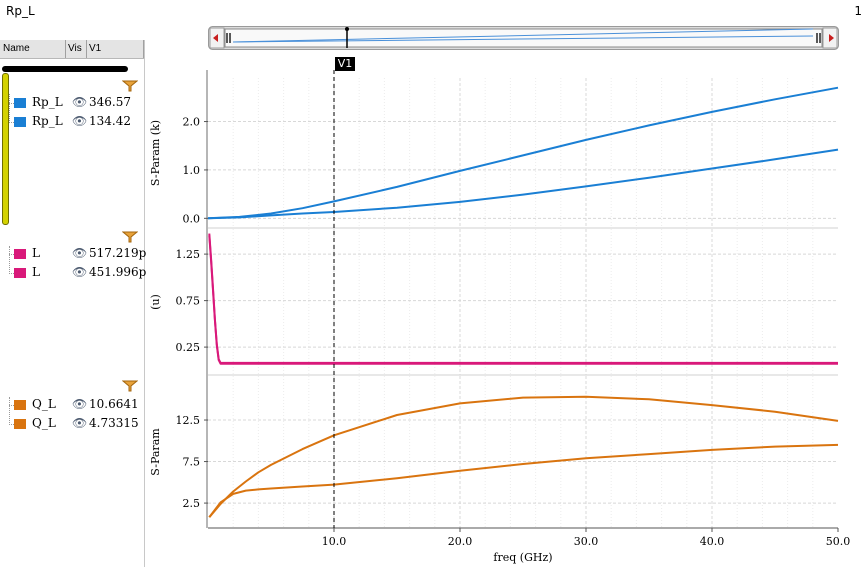 The width and height of the screenshot is (865, 567). I want to click on x-tick-label: 20.0, so click(460, 541).